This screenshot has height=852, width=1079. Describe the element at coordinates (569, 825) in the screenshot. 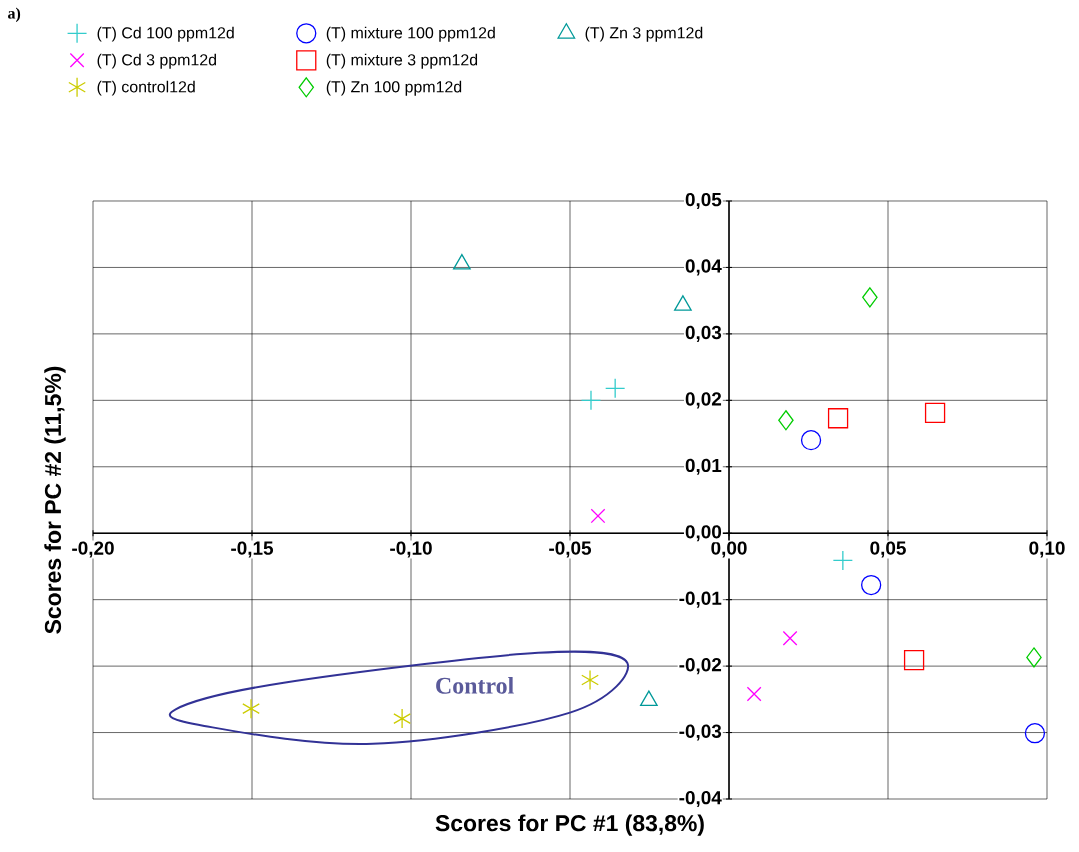

I see `x-axis-title: Scores for PC #1 (83,8%)` at that location.